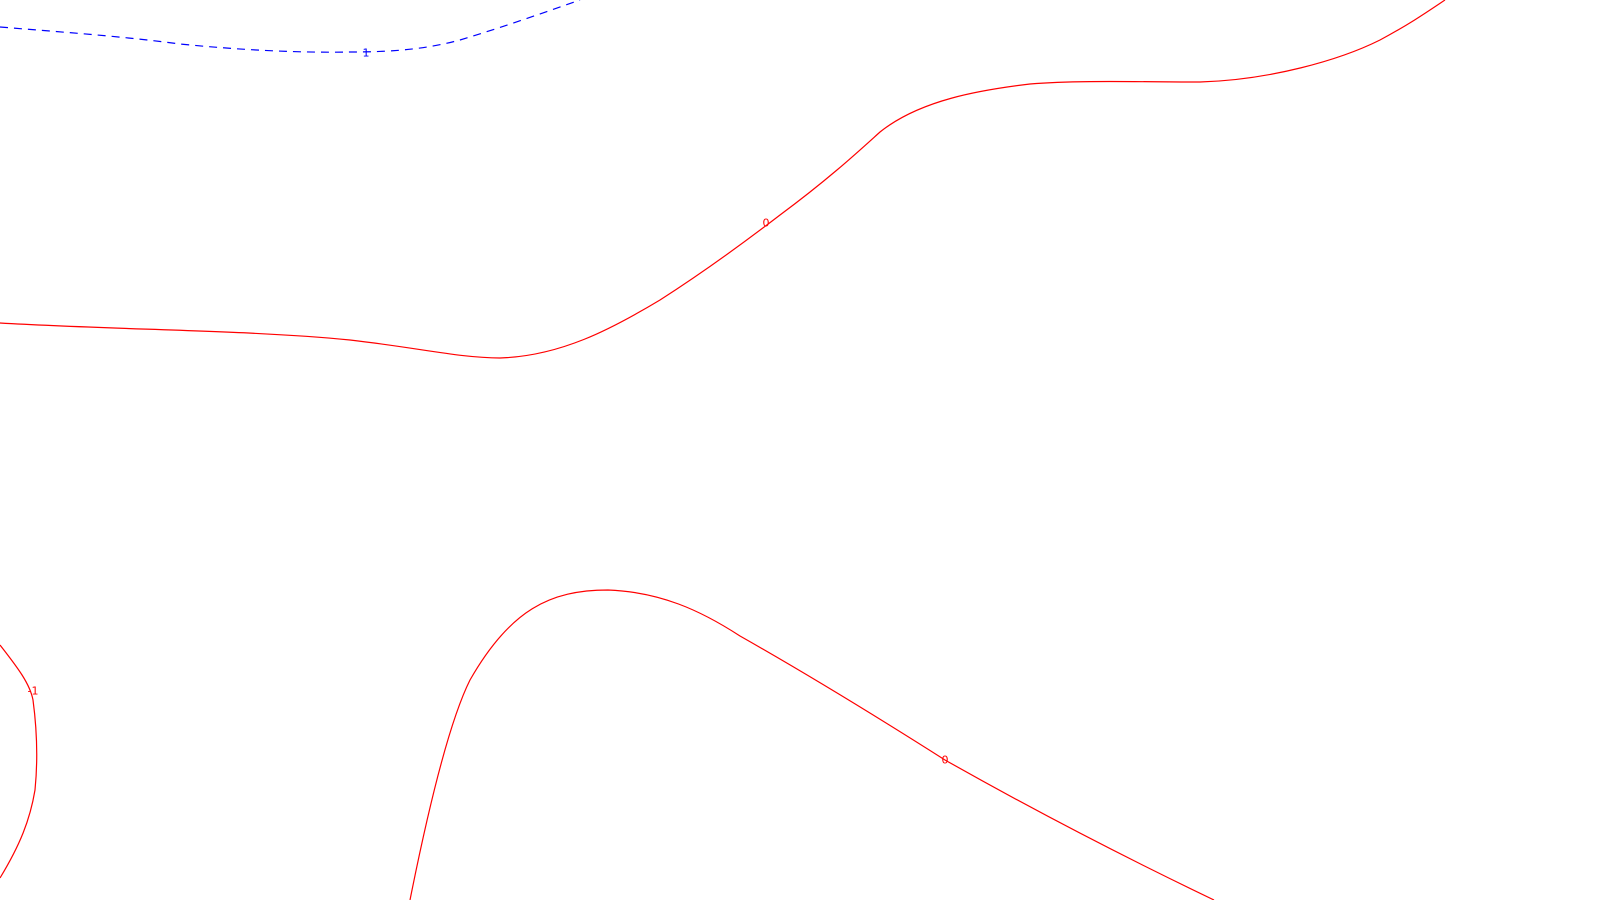 The width and height of the screenshot is (1600, 900). Describe the element at coordinates (366, 53) in the screenshot. I see `contour-label-top: 1` at that location.